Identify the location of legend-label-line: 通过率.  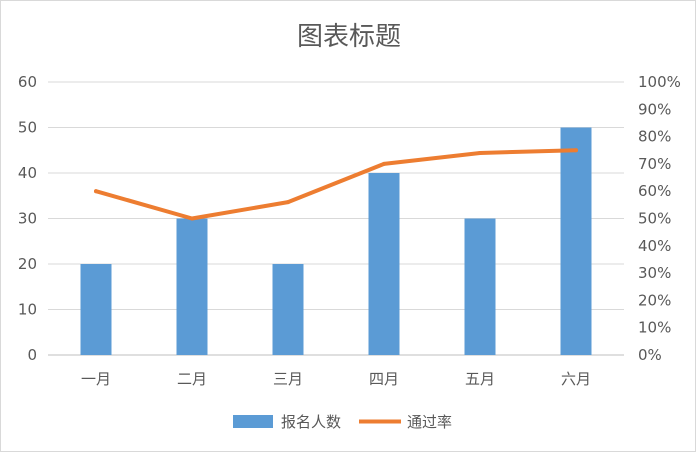
(429, 422).